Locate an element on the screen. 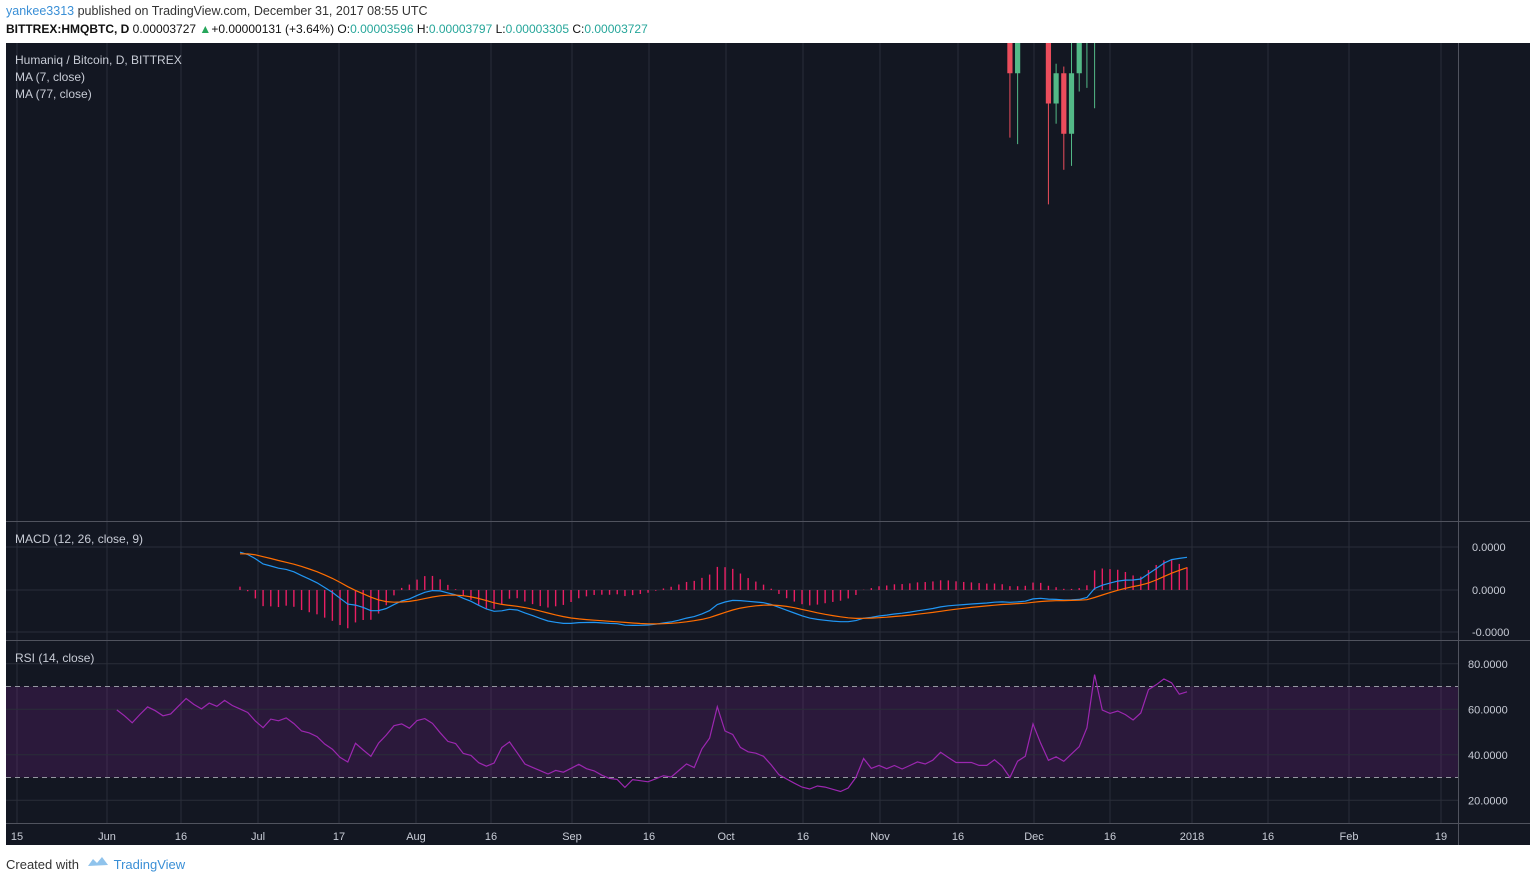 The height and width of the screenshot is (881, 1535). high-value: 0.00003797 is located at coordinates (460, 29).